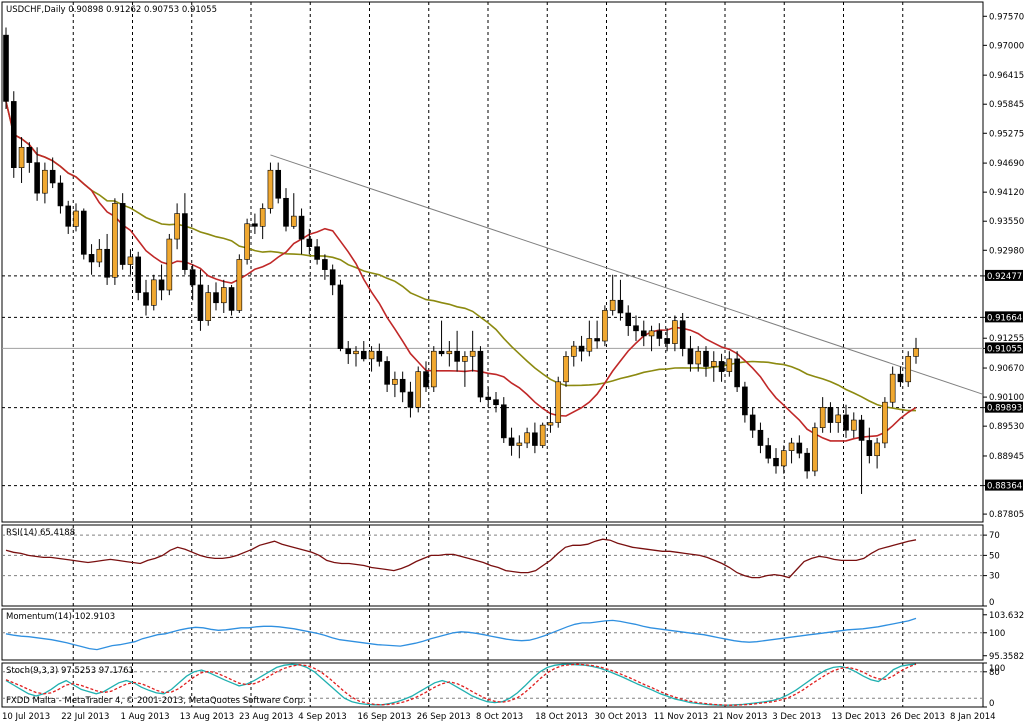 The image size is (1024, 723). What do you see at coordinates (1006, 251) in the screenshot?
I see `y-tick-label: 0.92980` at bounding box center [1006, 251].